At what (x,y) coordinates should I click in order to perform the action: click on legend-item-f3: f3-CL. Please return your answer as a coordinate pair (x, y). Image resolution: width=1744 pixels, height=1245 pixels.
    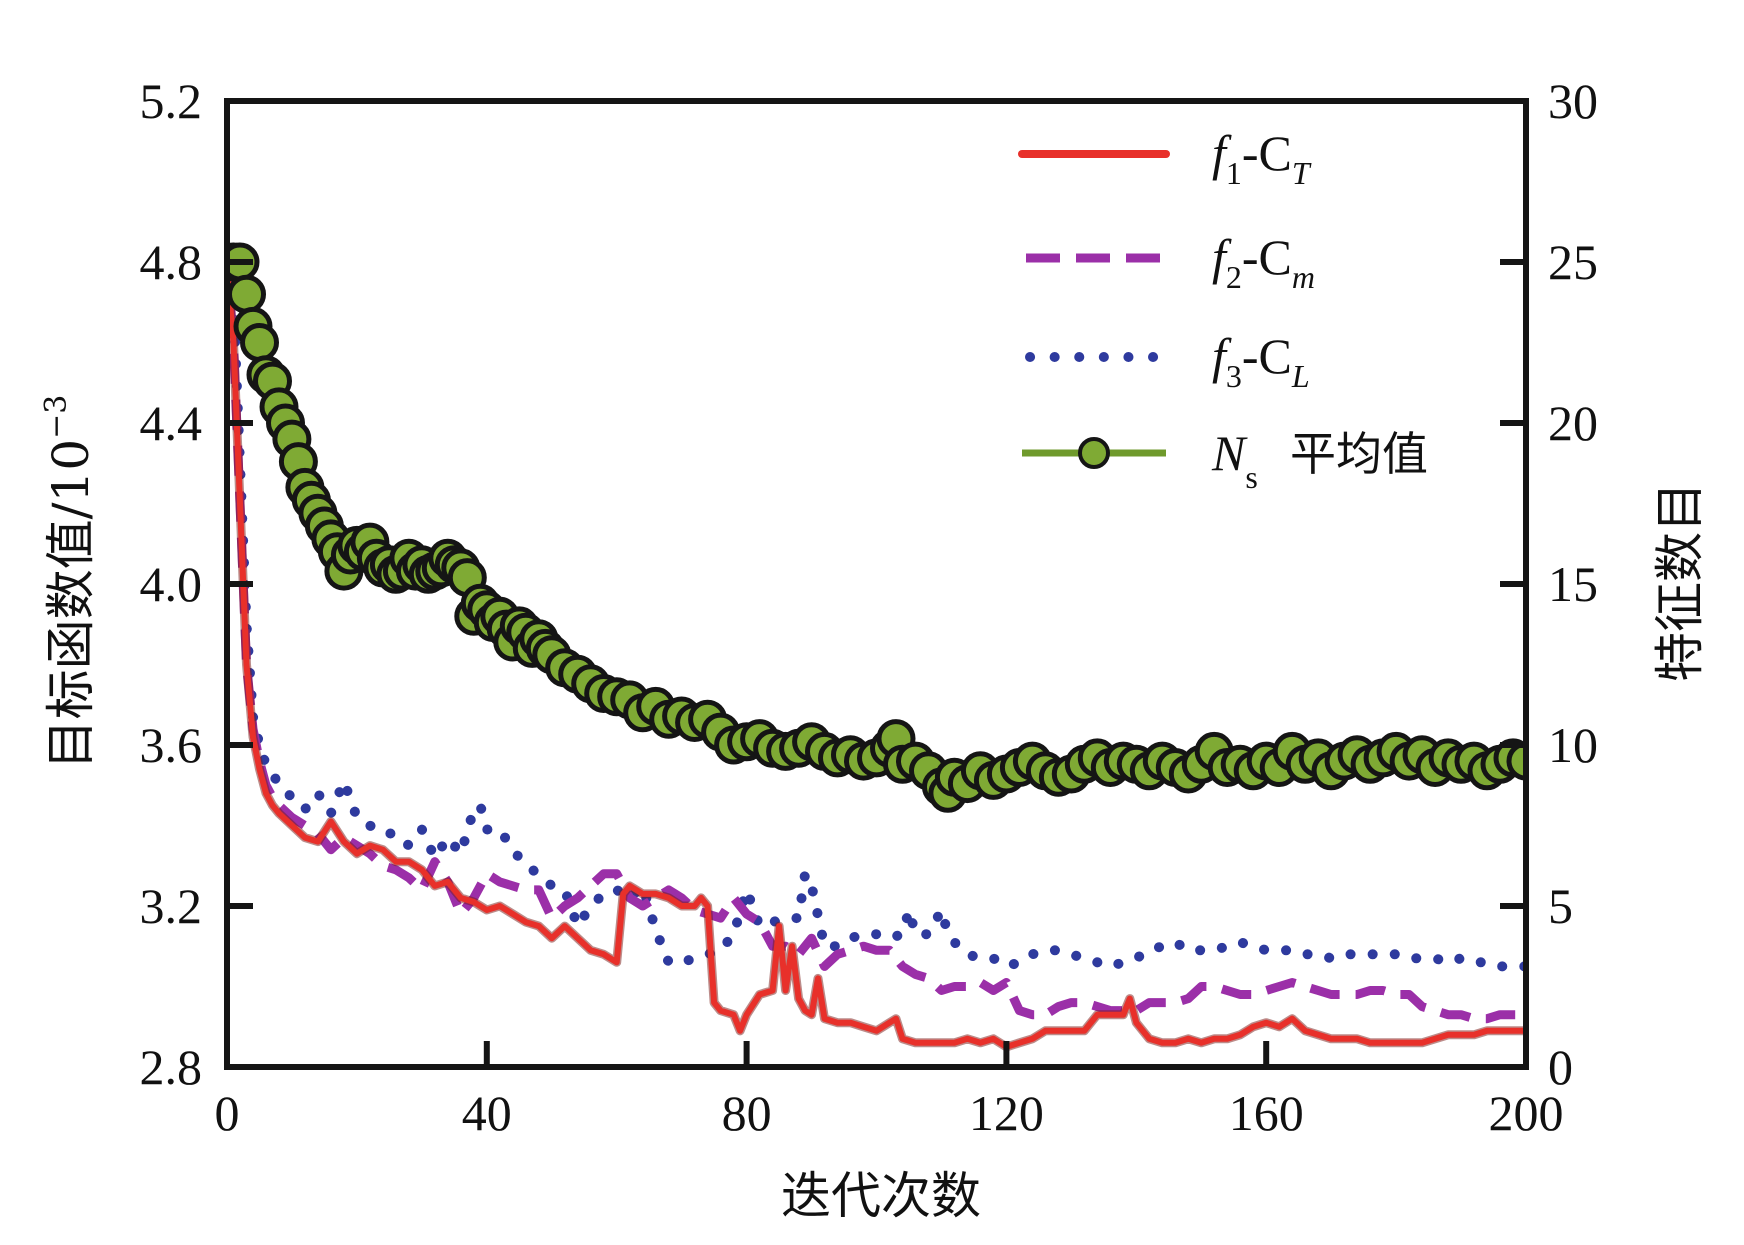
    Looking at the image, I should click on (1167, 361).